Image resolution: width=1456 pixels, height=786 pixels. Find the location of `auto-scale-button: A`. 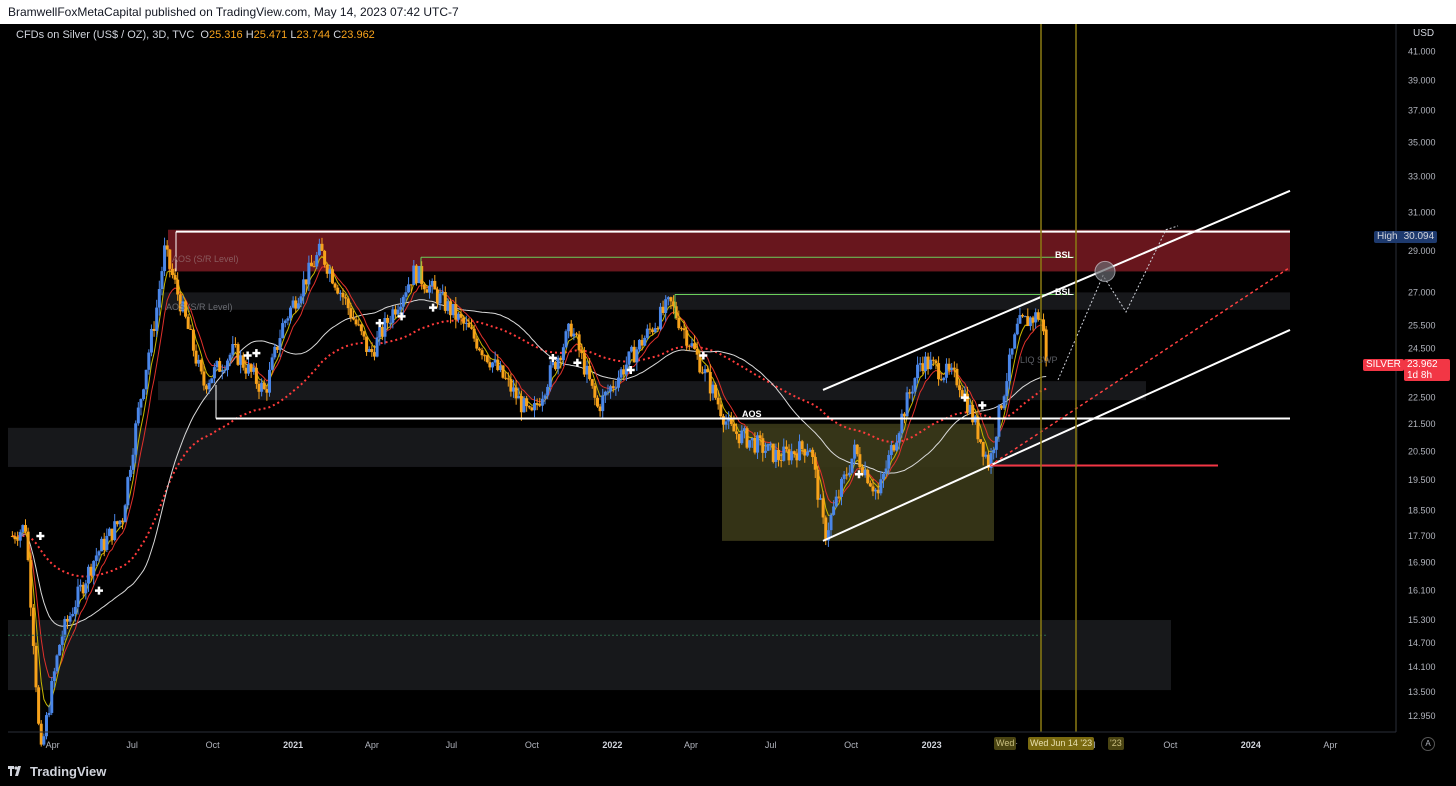

auto-scale-button: A is located at coordinates (1428, 744).